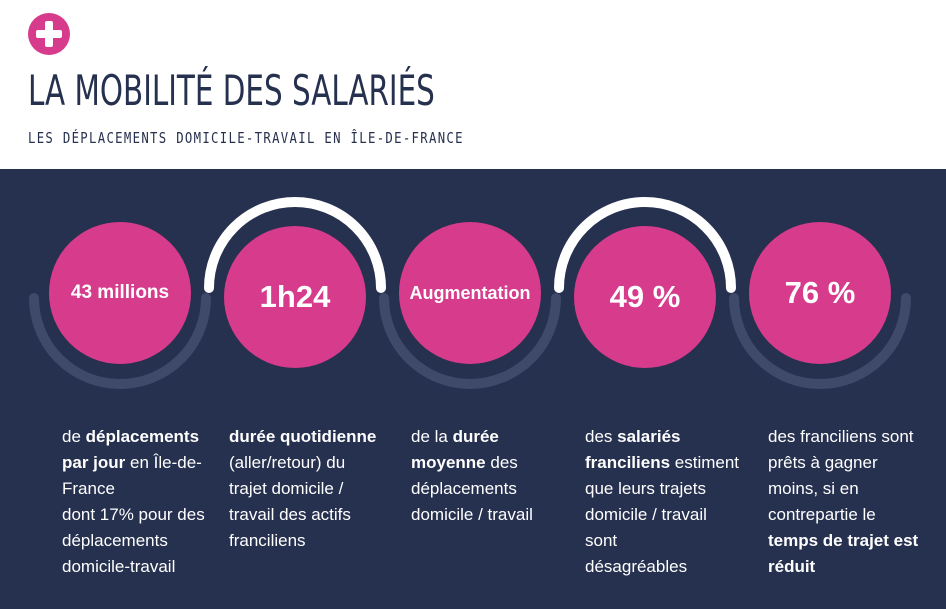 Image resolution: width=946 pixels, height=609 pixels. I want to click on description-line: travail des actifs, so click(302, 515).